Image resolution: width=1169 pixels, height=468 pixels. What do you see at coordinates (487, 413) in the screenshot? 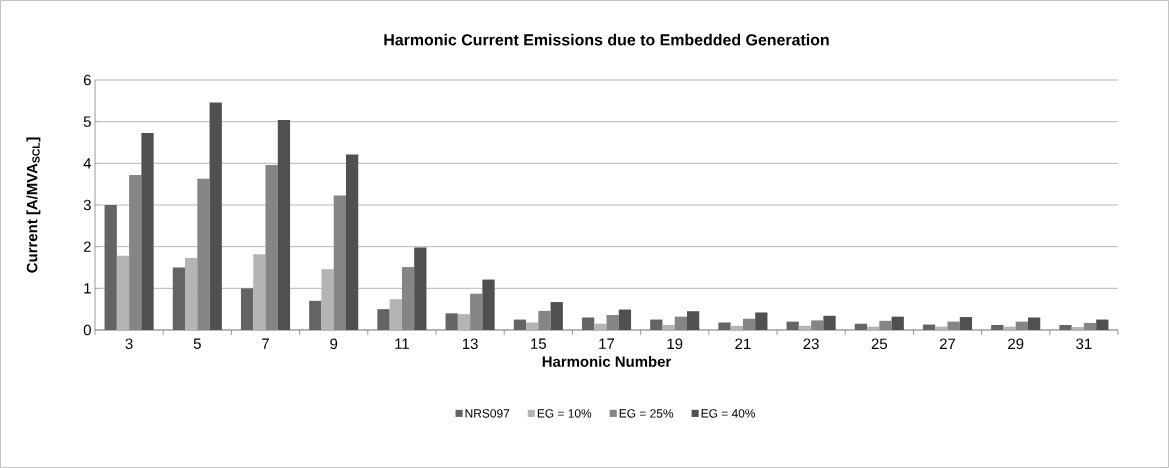
I see `legend-label: NRS097` at bounding box center [487, 413].